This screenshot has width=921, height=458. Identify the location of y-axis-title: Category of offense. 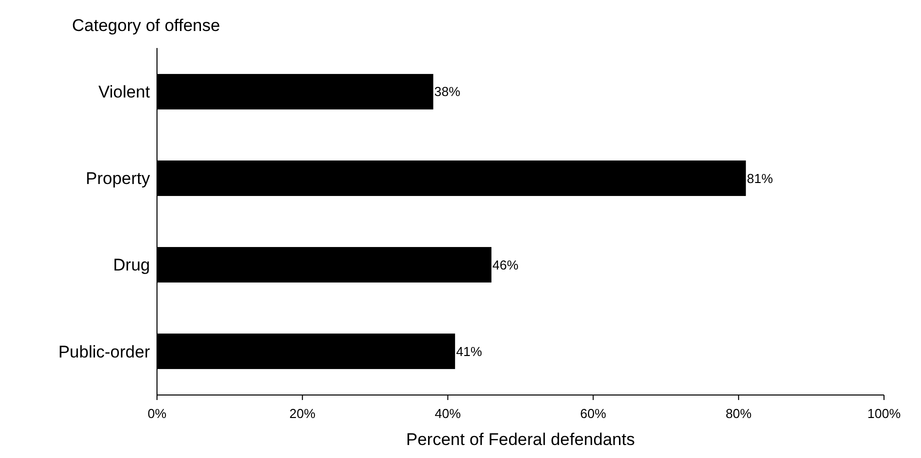
(146, 25).